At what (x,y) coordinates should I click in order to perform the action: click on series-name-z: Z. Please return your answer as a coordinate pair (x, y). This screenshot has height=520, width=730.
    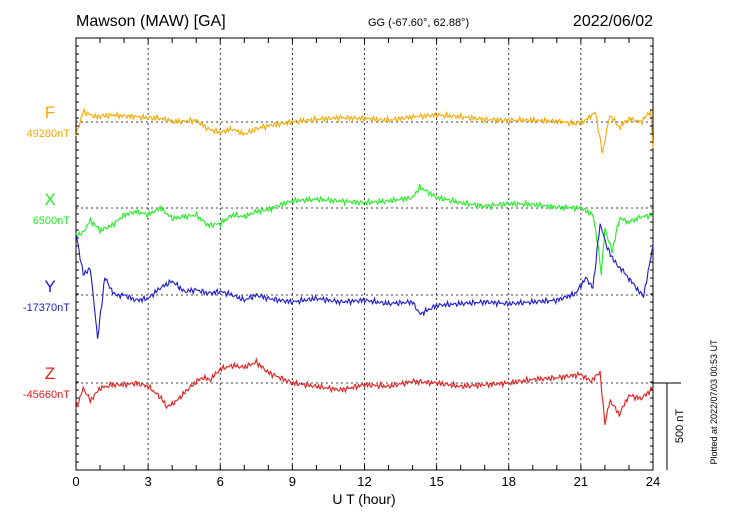
    Looking at the image, I should click on (50, 373).